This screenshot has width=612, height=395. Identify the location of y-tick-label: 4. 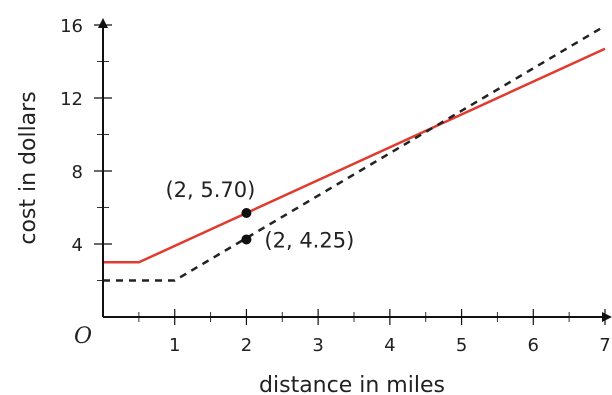
(77, 245).